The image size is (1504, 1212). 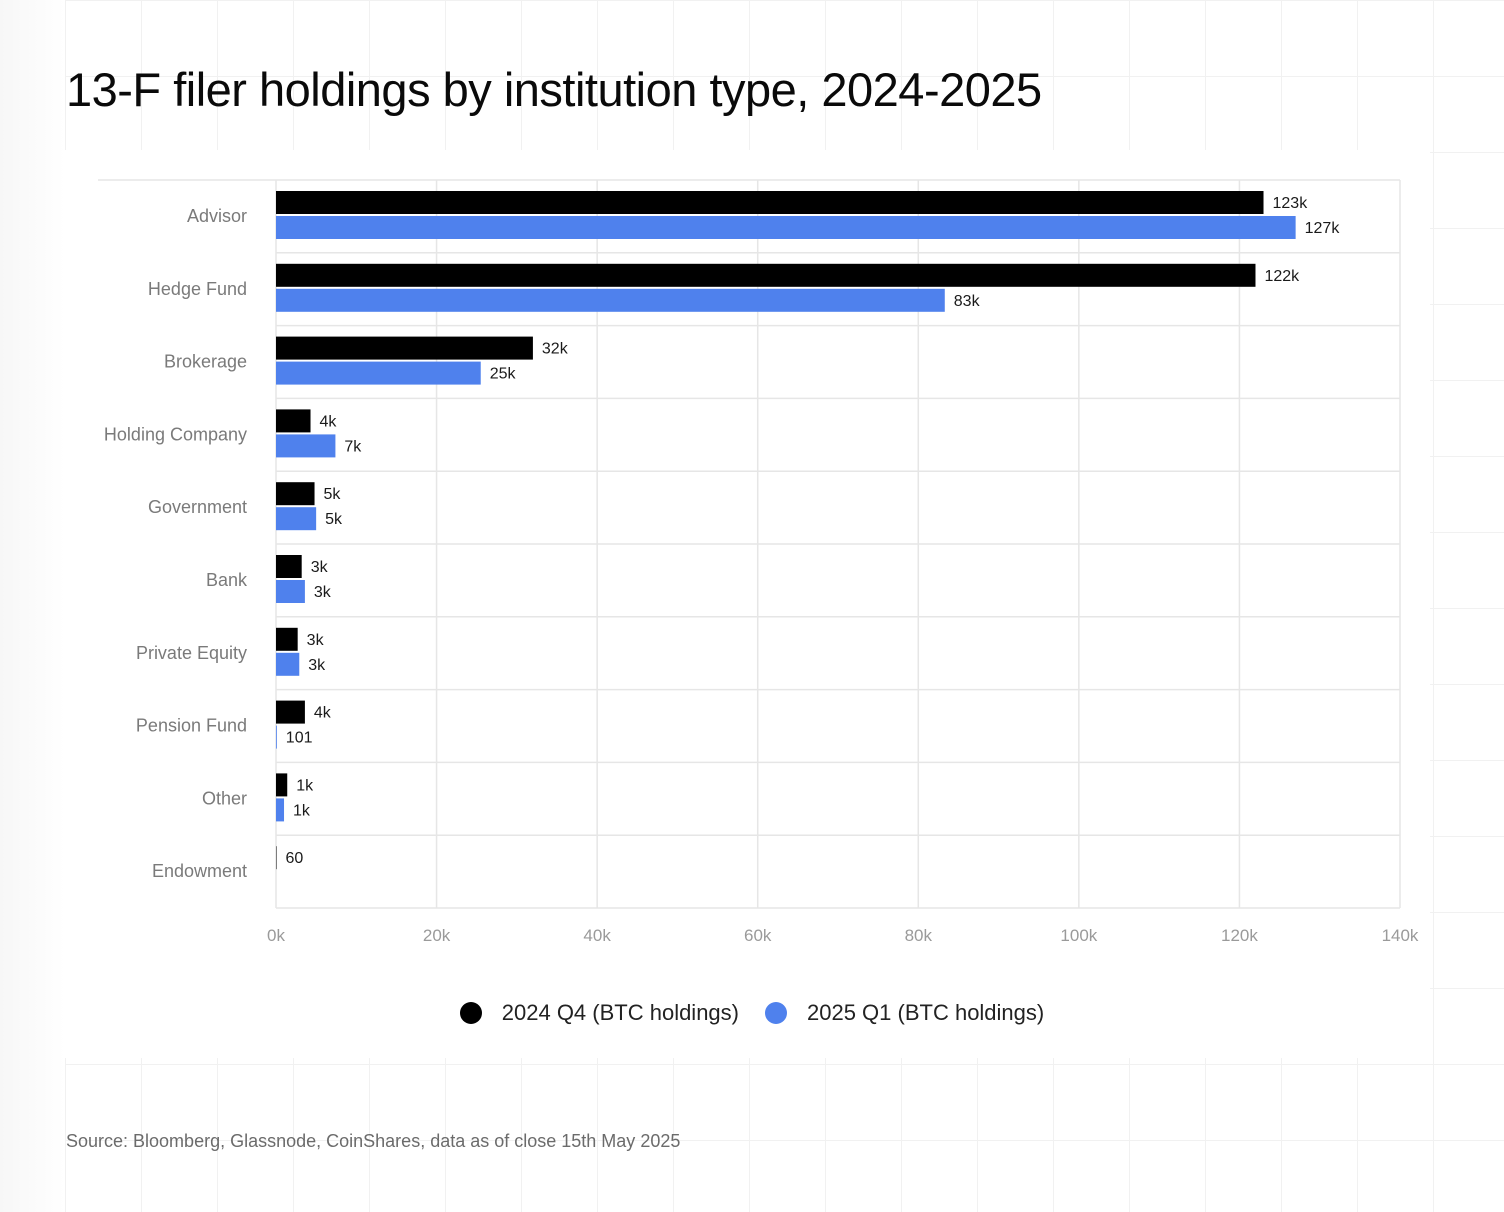 I want to click on x-tick-label: 0k, so click(x=276, y=935).